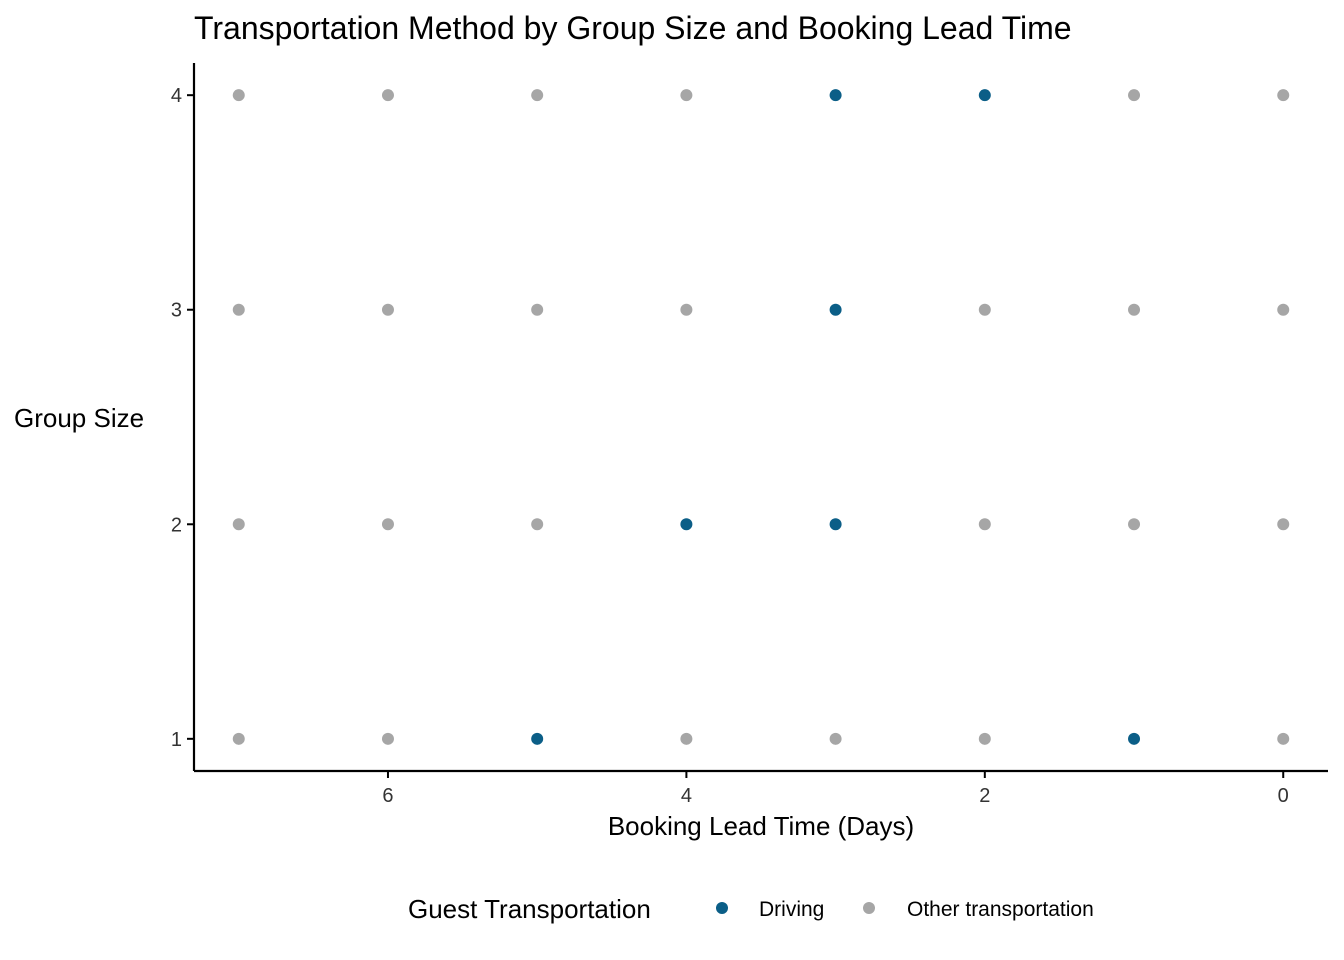 This screenshot has width=1344, height=960. What do you see at coordinates (79, 418) in the screenshot?
I see `y-axis-title: Group Size` at bounding box center [79, 418].